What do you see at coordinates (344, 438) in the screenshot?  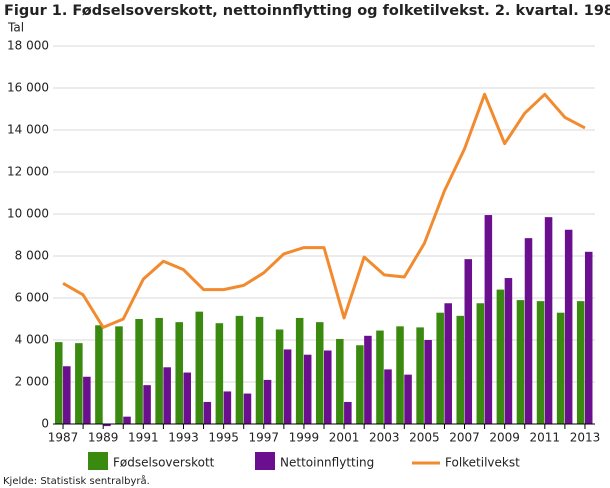 I see `x-tick-label: 2001` at bounding box center [344, 438].